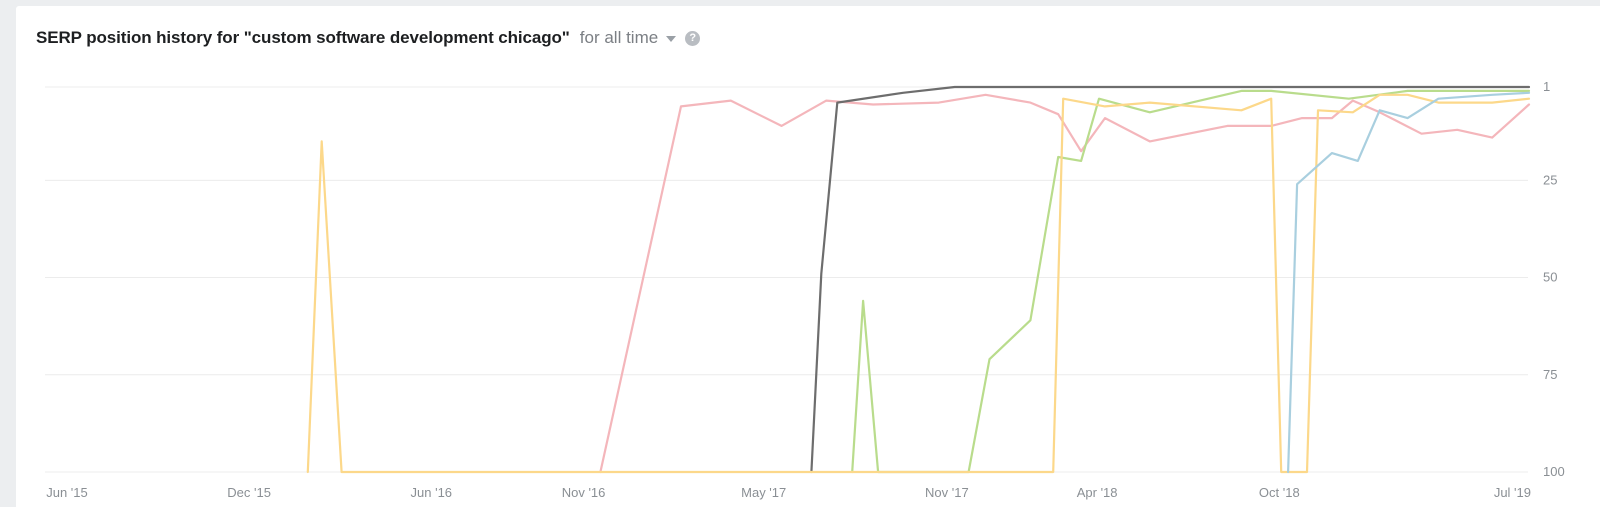 This screenshot has width=1600, height=507. What do you see at coordinates (249, 492) in the screenshot?
I see `x-tick-label: Dec '15` at bounding box center [249, 492].